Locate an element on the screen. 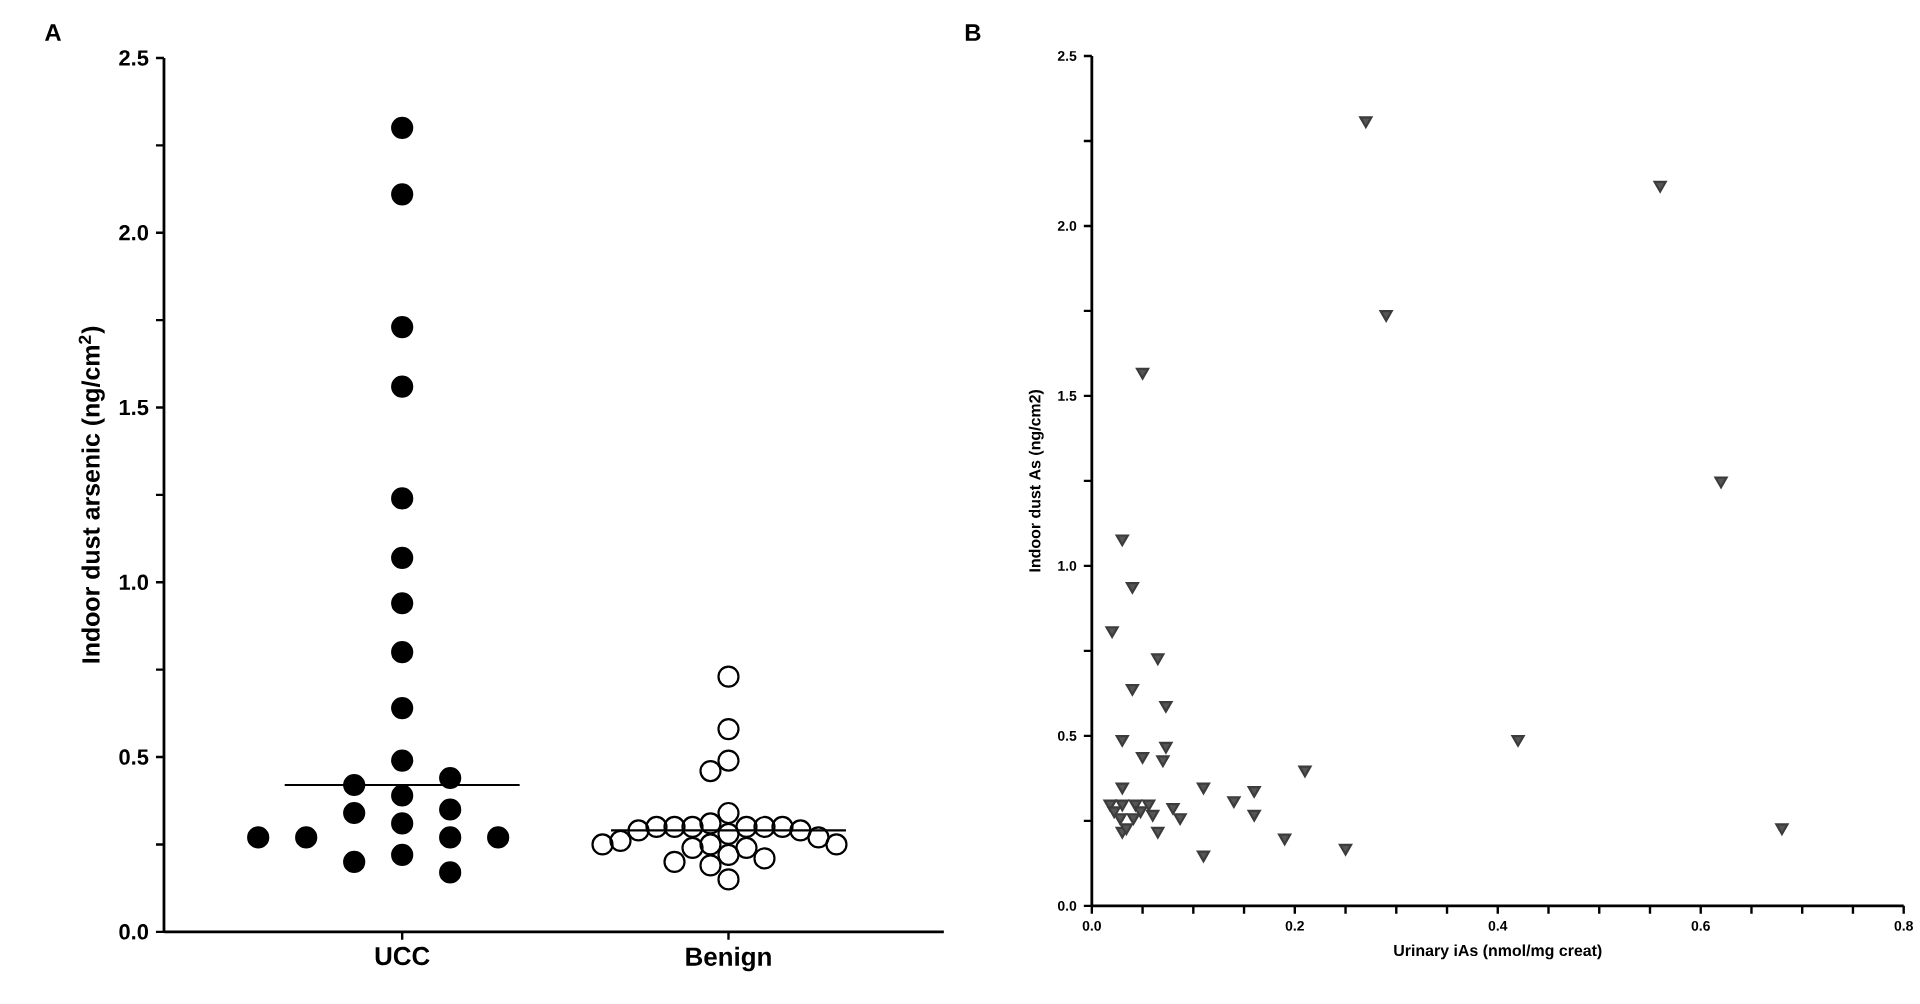 This screenshot has height=1004, width=1920. x-tick-label: UCC is located at coordinates (402, 956).